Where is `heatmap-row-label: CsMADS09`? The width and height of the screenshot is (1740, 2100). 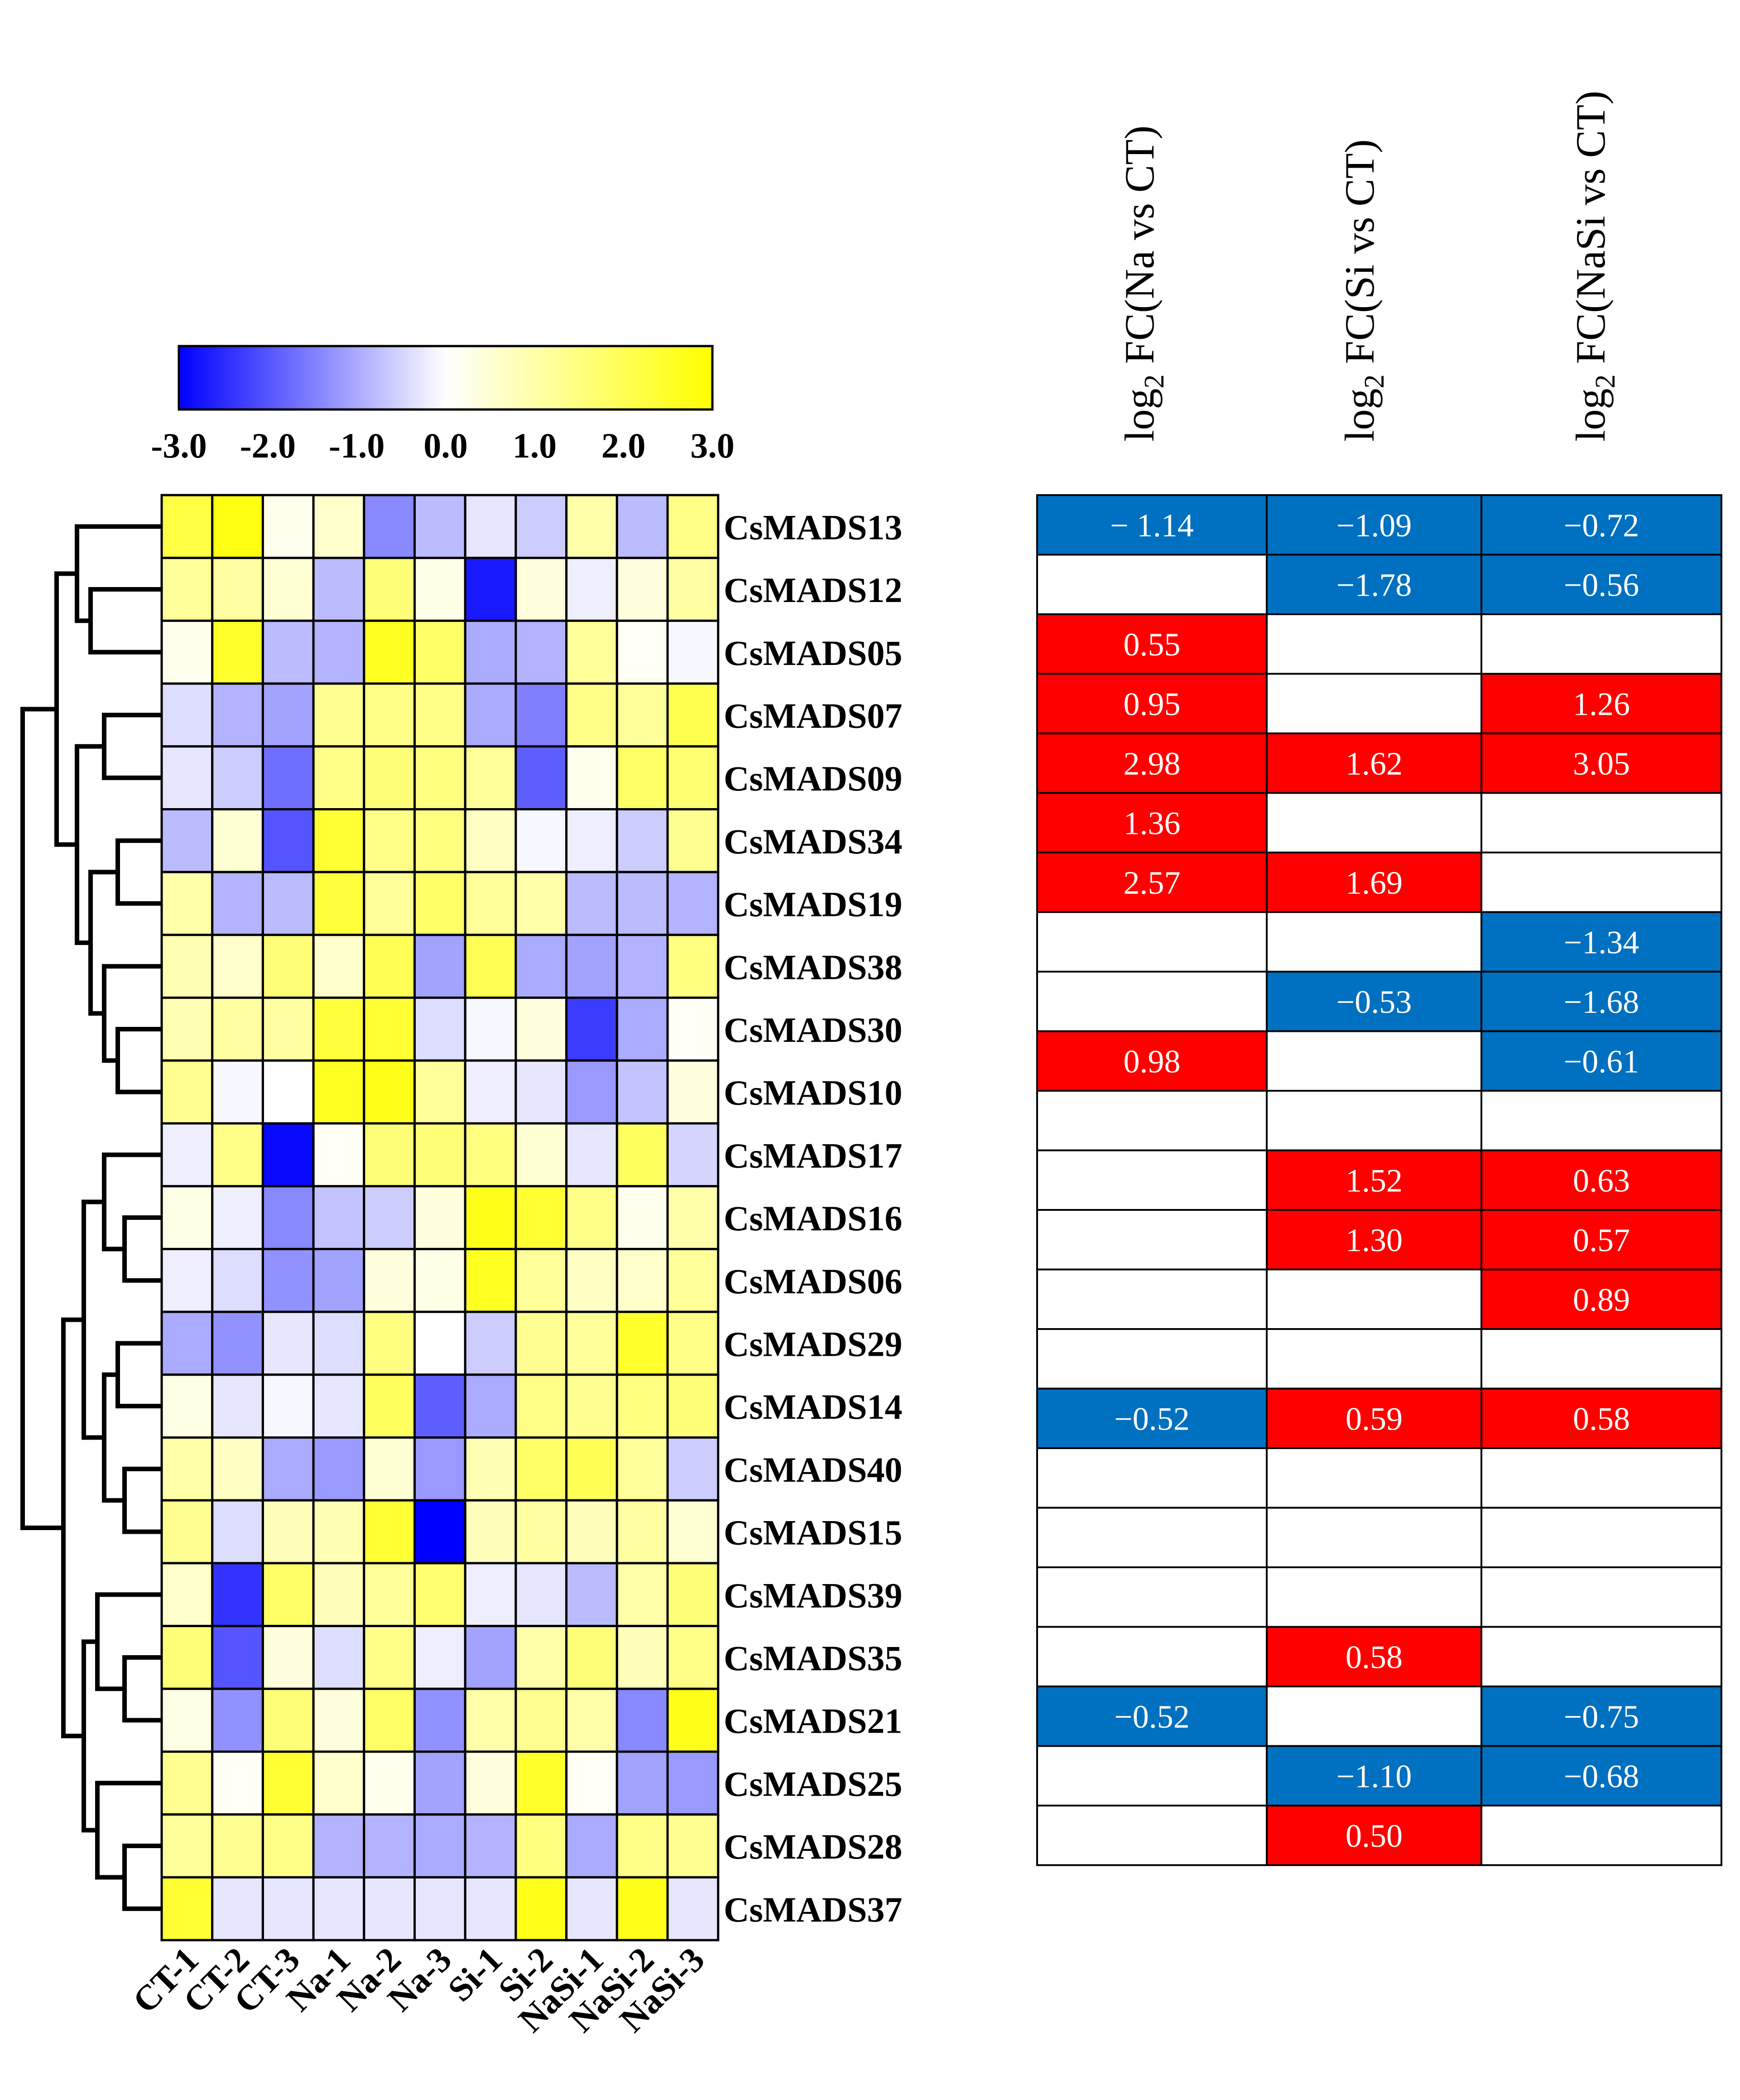 heatmap-row-label: CsMADS09 is located at coordinates (813, 778).